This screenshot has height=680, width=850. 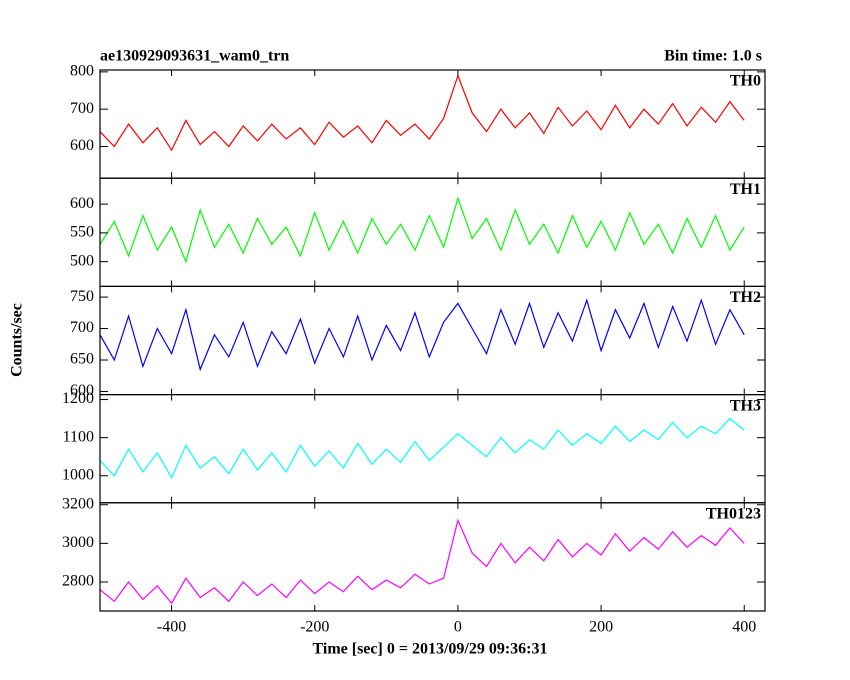 What do you see at coordinates (78, 542) in the screenshot?
I see `y-tick-label: 3000` at bounding box center [78, 542].